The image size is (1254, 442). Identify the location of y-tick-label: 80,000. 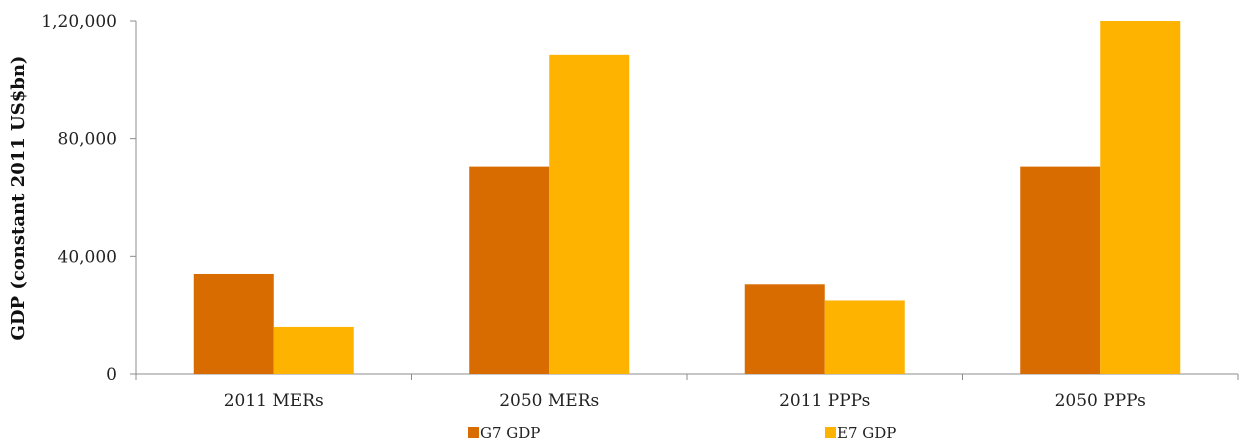
(87, 140).